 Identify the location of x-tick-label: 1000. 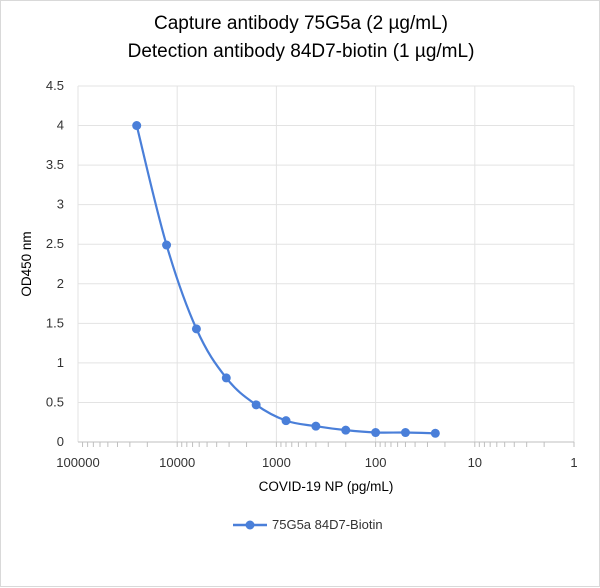
(276, 462).